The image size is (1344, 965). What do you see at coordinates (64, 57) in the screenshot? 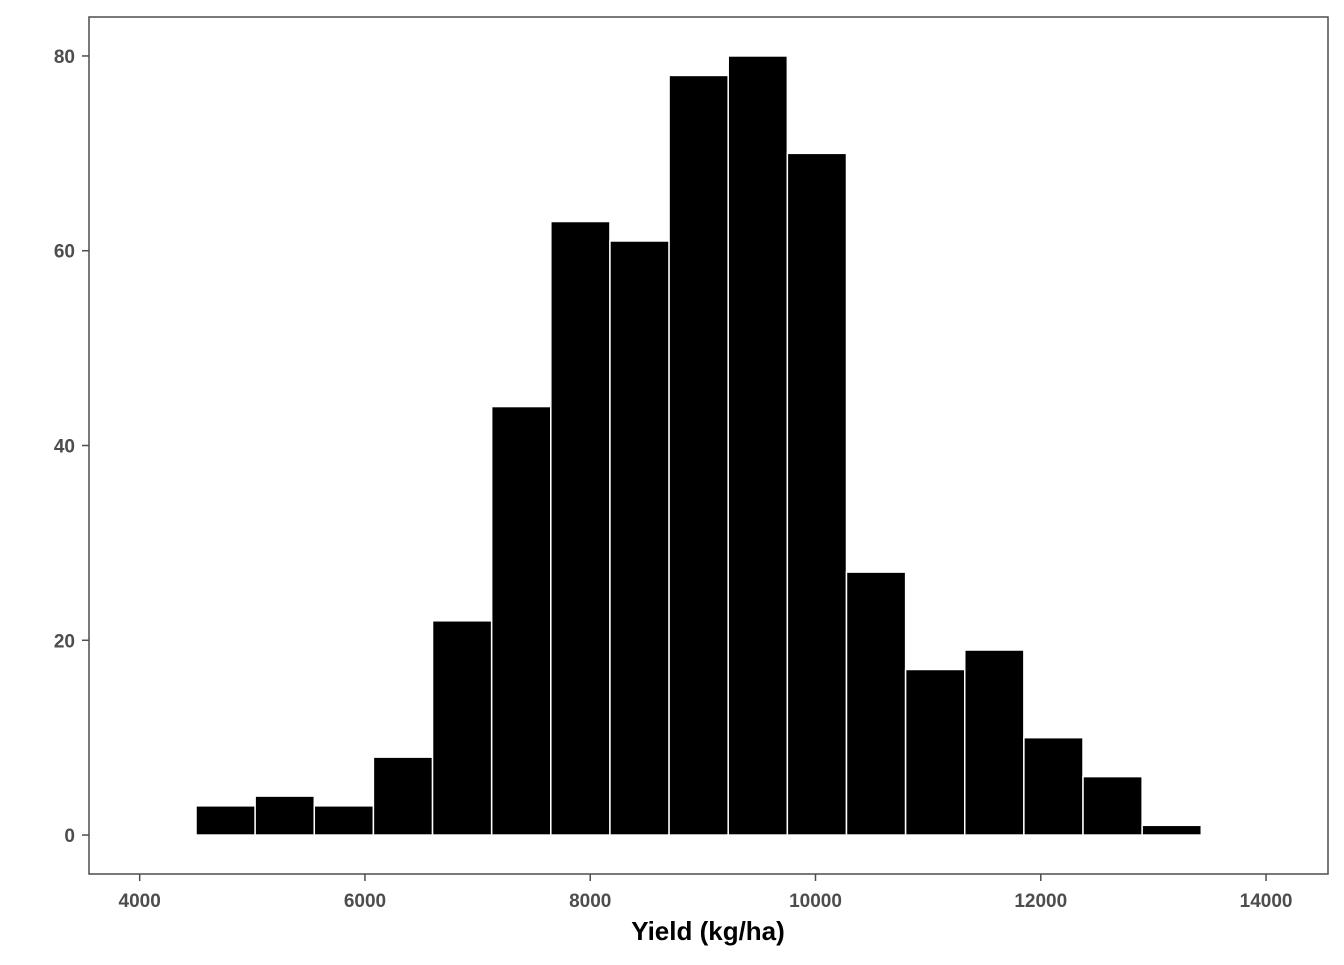
I see `y-tick-label: 80` at bounding box center [64, 57].